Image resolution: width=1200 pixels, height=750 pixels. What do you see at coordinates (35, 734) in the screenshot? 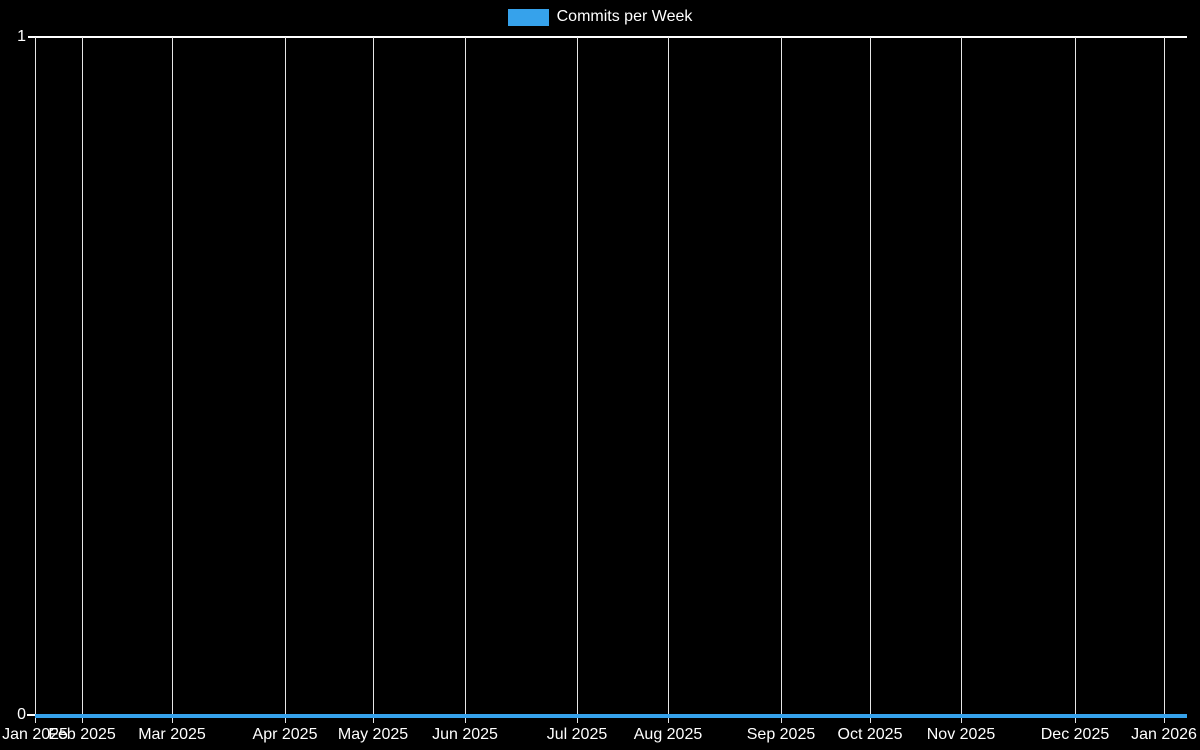
I see `x-tick-label: Jan 2025` at bounding box center [35, 734].